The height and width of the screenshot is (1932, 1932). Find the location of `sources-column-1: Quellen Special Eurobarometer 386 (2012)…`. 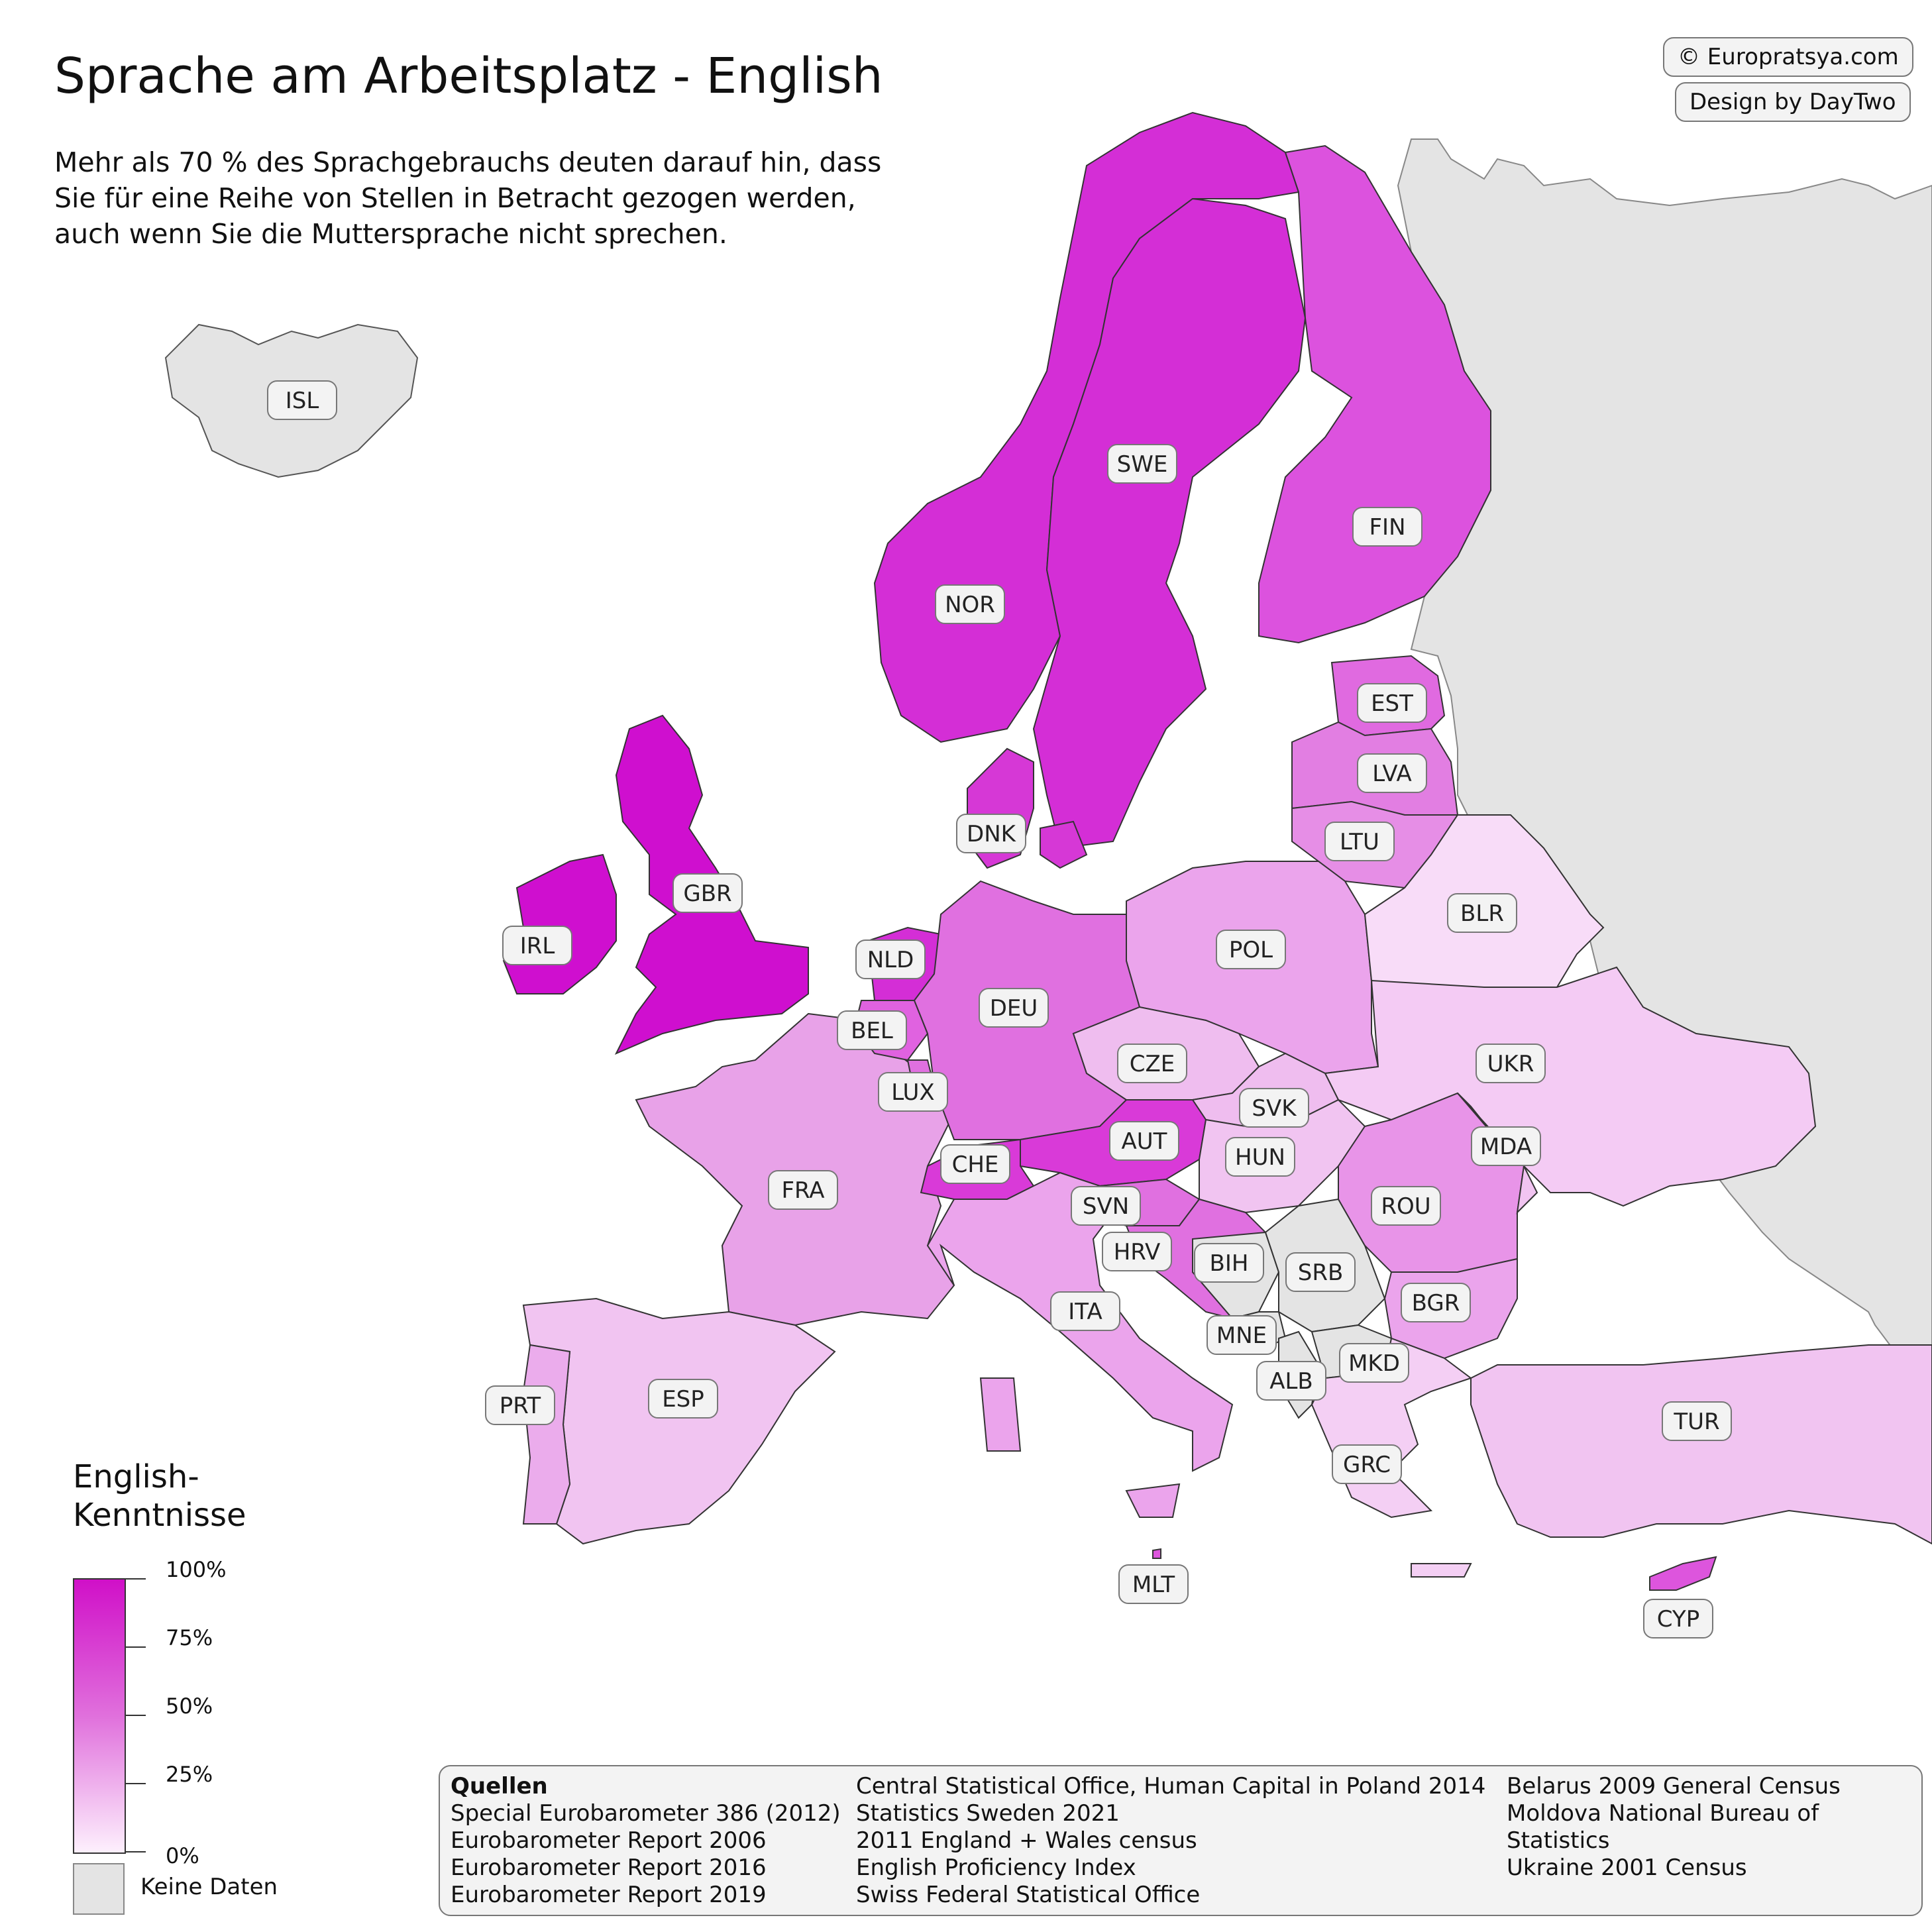

sources-column-1: Quellen Special Eurobarometer 386 (2012)… is located at coordinates (646, 1841).